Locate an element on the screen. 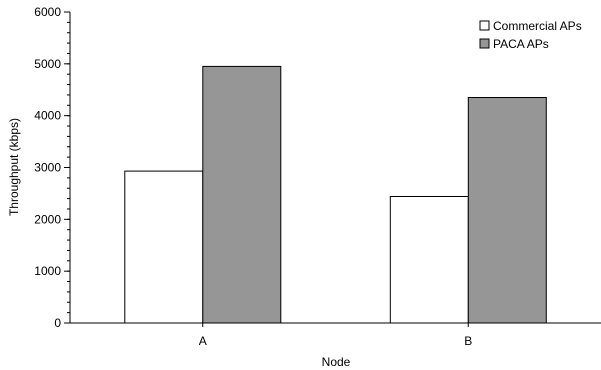 Image resolution: width=601 pixels, height=370 pixels. y-tick-label: 4000 is located at coordinates (47, 116).